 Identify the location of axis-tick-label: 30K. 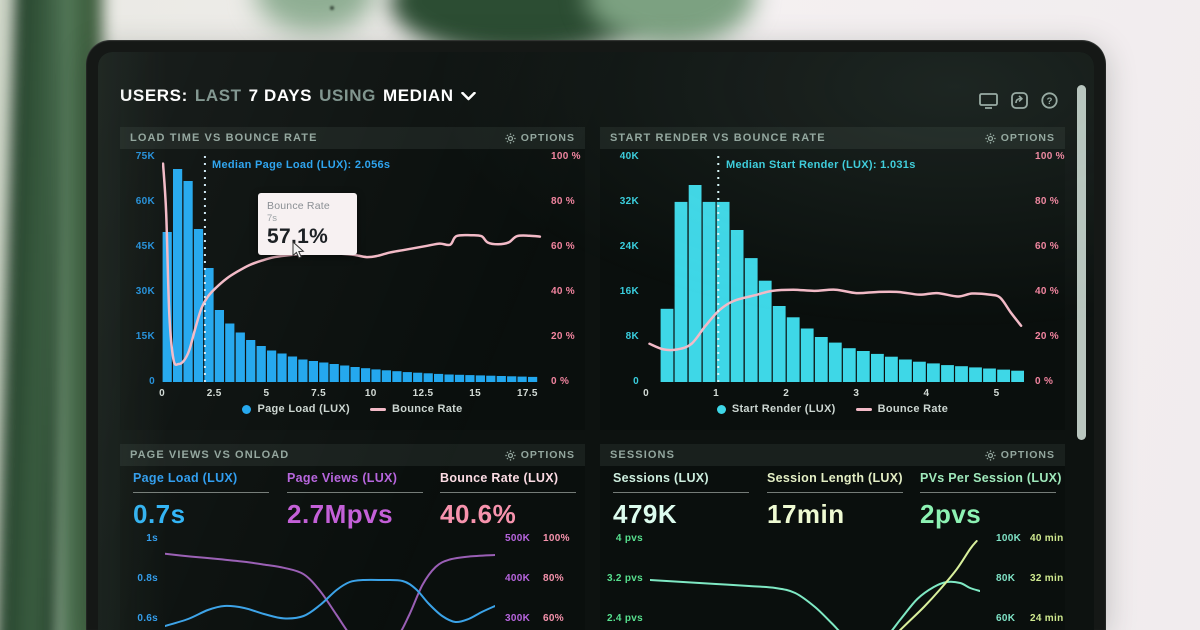
(145, 291).